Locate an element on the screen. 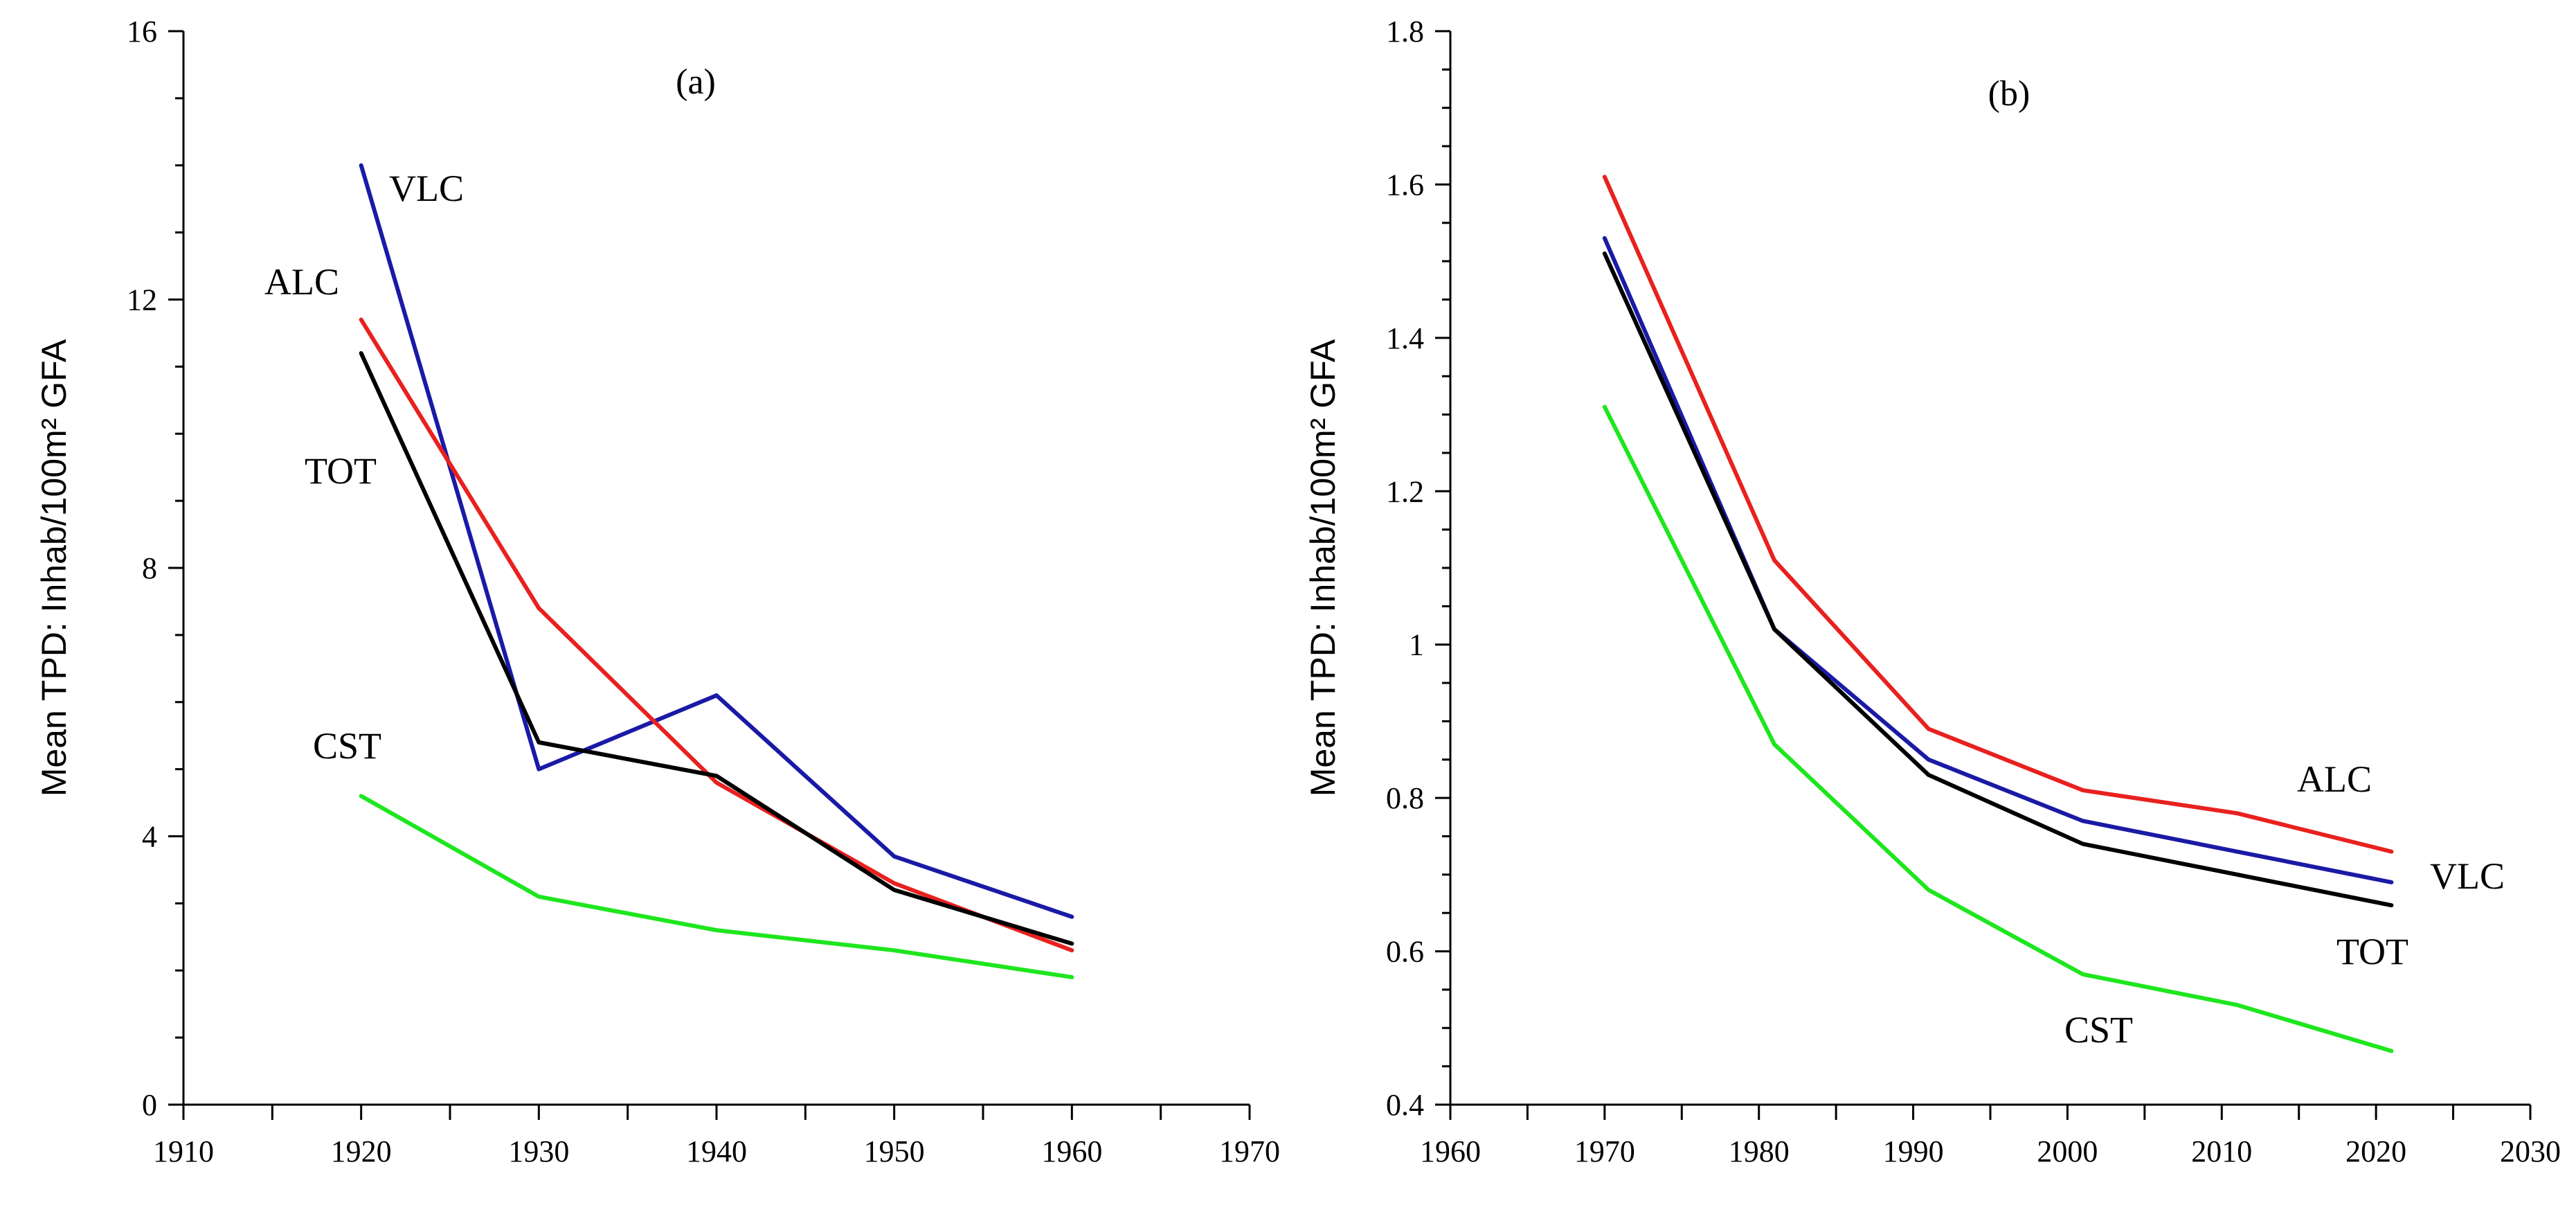 The width and height of the screenshot is (2576, 1221). panel-a-label-cst: CST is located at coordinates (347, 746).